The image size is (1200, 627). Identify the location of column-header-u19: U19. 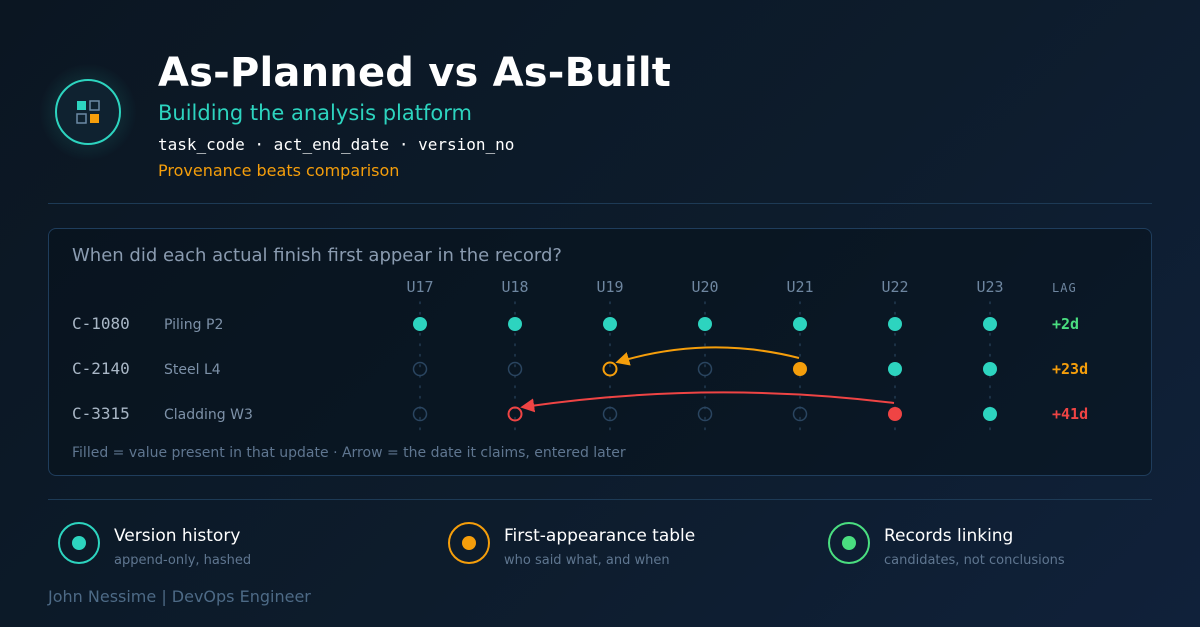
(609, 287).